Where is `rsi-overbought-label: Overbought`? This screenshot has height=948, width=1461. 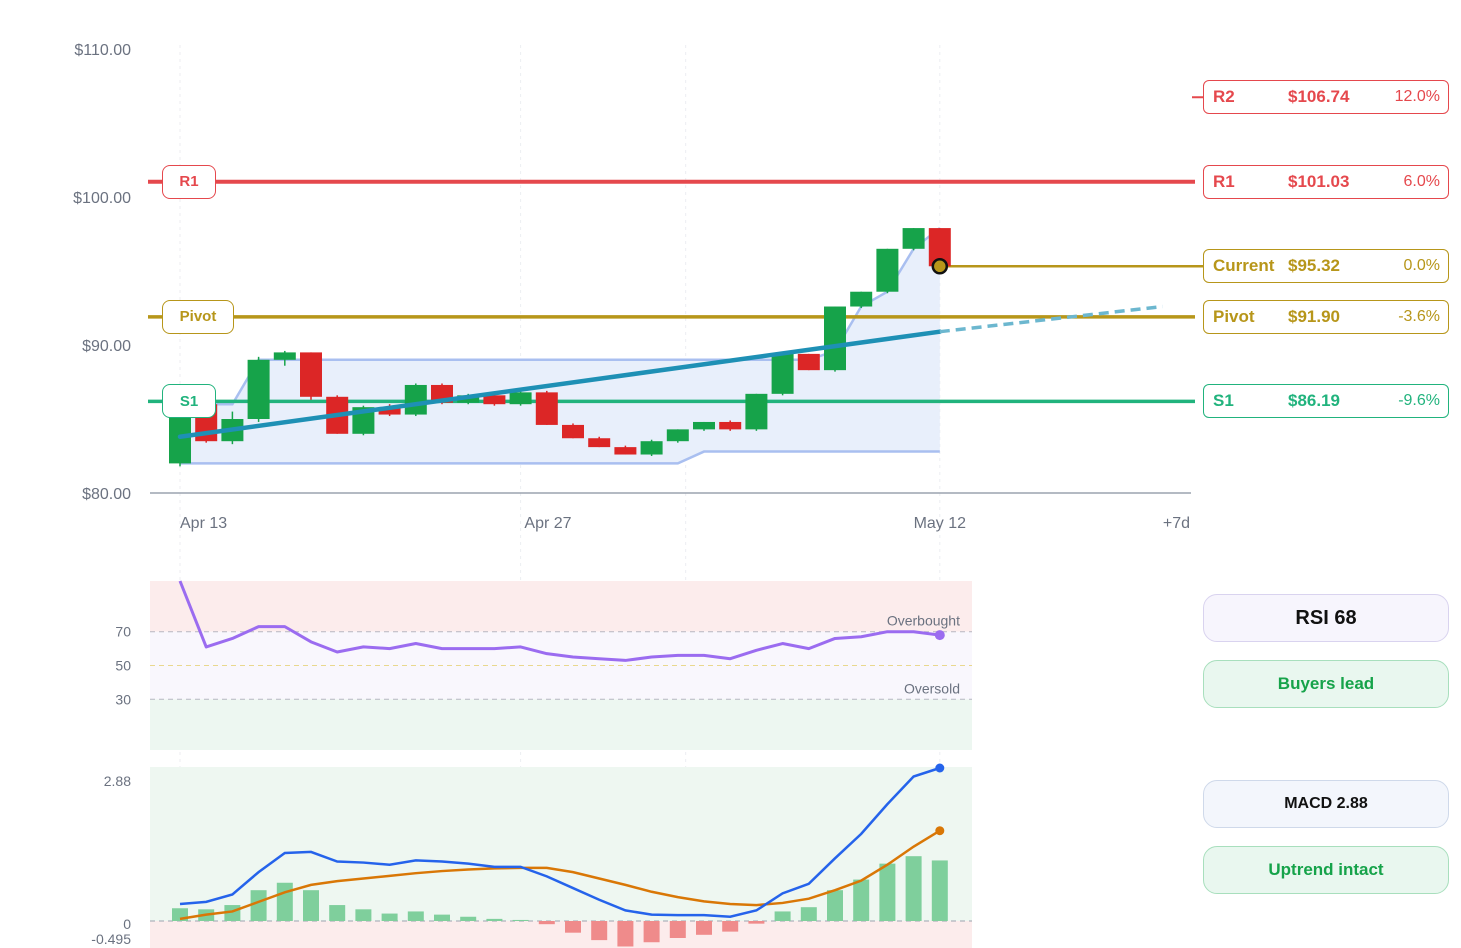
rsi-overbought-label: Overbought is located at coordinates (923, 621).